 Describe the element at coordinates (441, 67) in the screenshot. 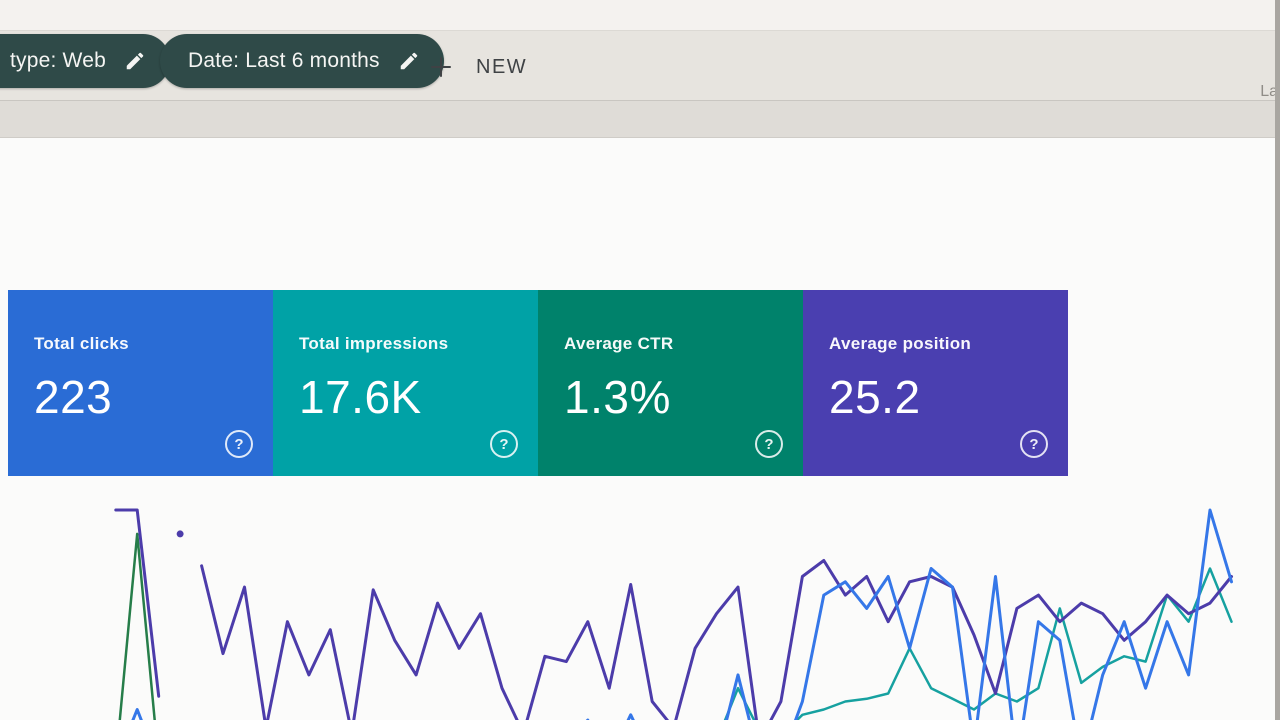

I see `plus-icon` at that location.